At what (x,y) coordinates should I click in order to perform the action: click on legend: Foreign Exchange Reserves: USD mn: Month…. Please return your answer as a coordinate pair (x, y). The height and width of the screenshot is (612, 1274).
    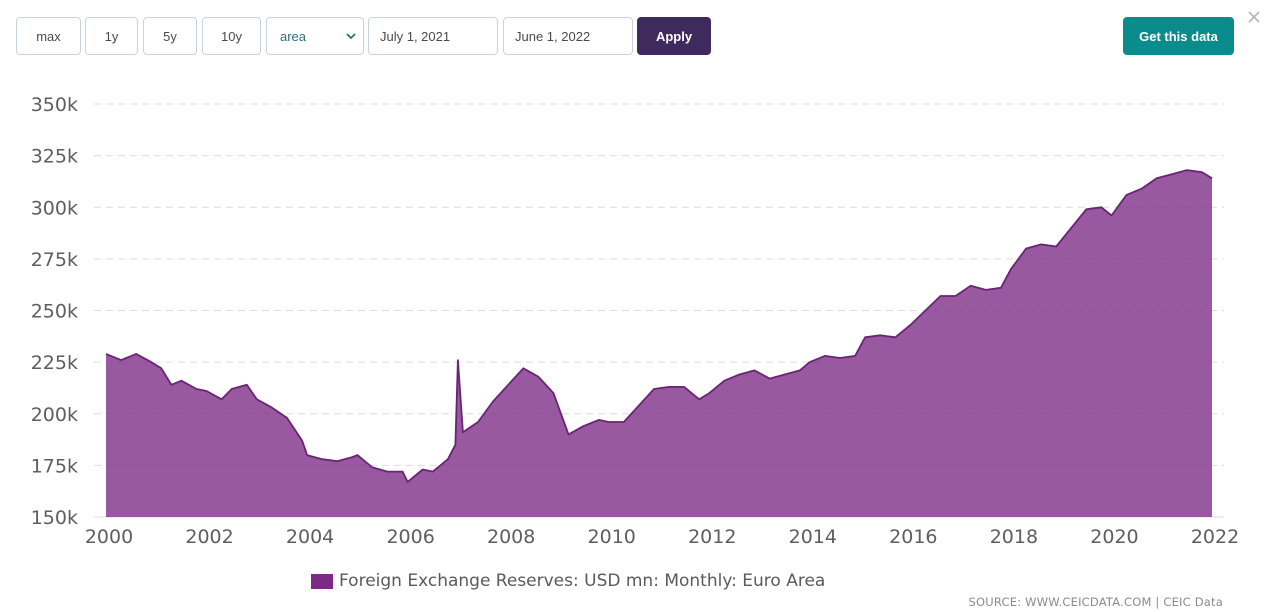
    Looking at the image, I should click on (568, 581).